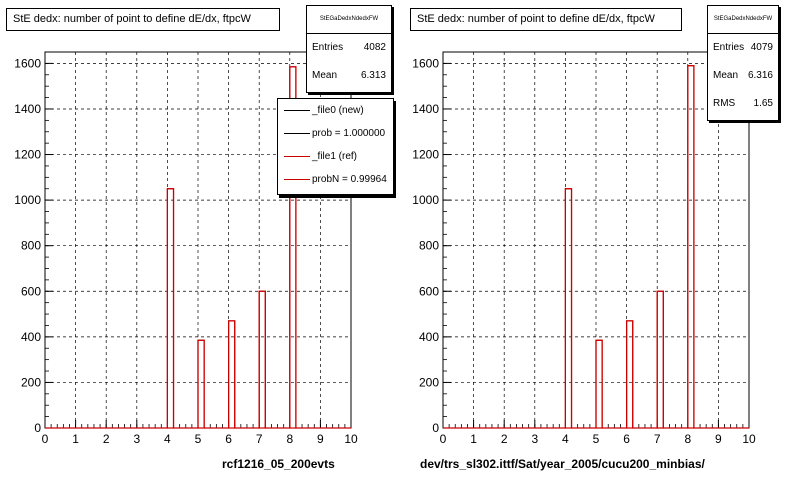  I want to click on rms-label: RMS, so click(724, 103).